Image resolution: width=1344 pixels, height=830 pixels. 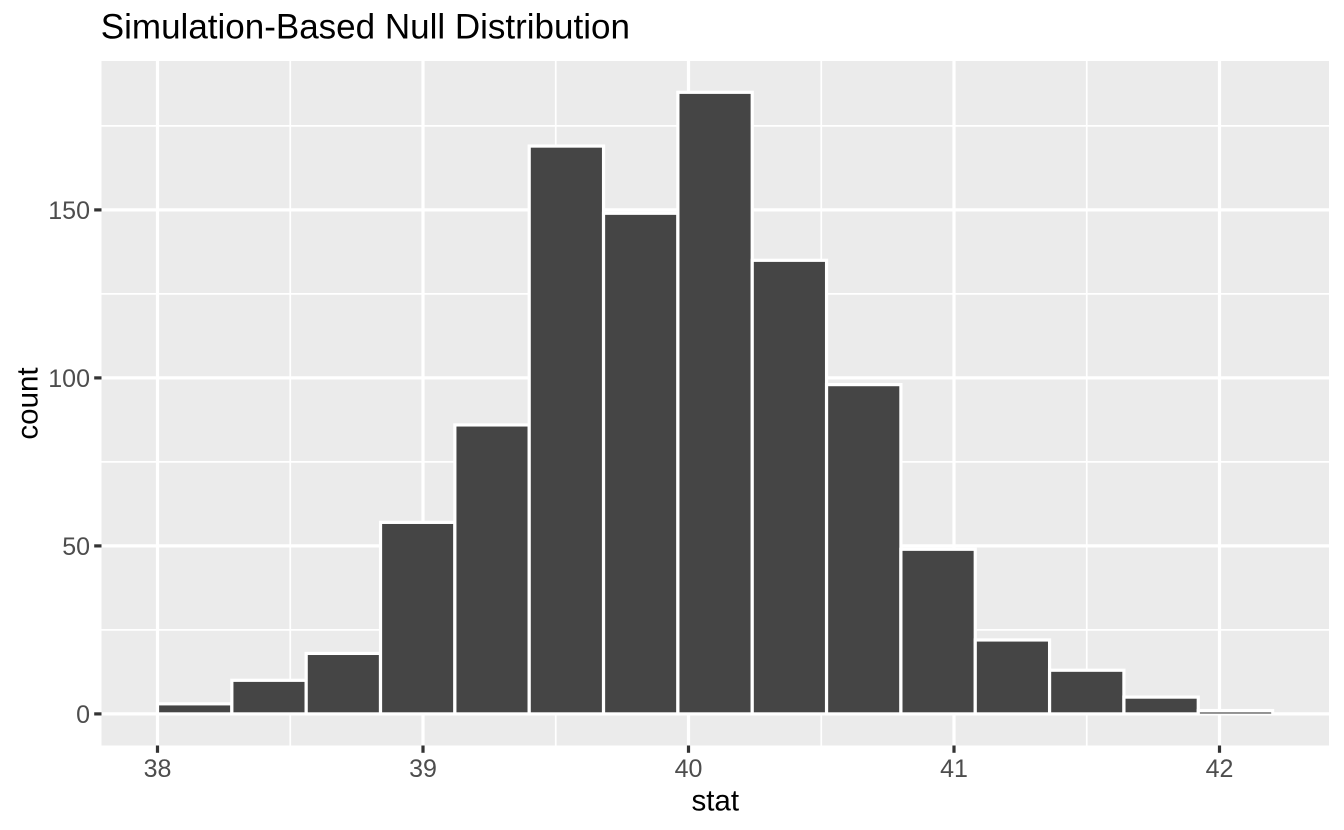 I want to click on svg-text: 42, so click(x=1220, y=769).